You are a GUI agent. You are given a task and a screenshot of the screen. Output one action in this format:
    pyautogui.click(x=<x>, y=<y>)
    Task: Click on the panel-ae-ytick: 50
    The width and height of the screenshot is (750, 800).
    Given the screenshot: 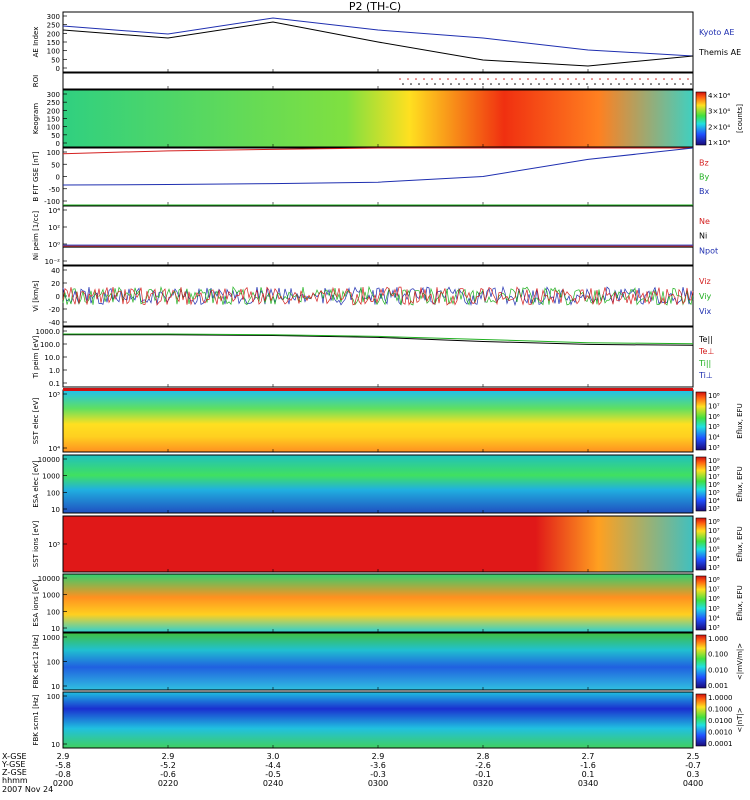 What is the action you would take?
    pyautogui.click(x=55, y=60)
    